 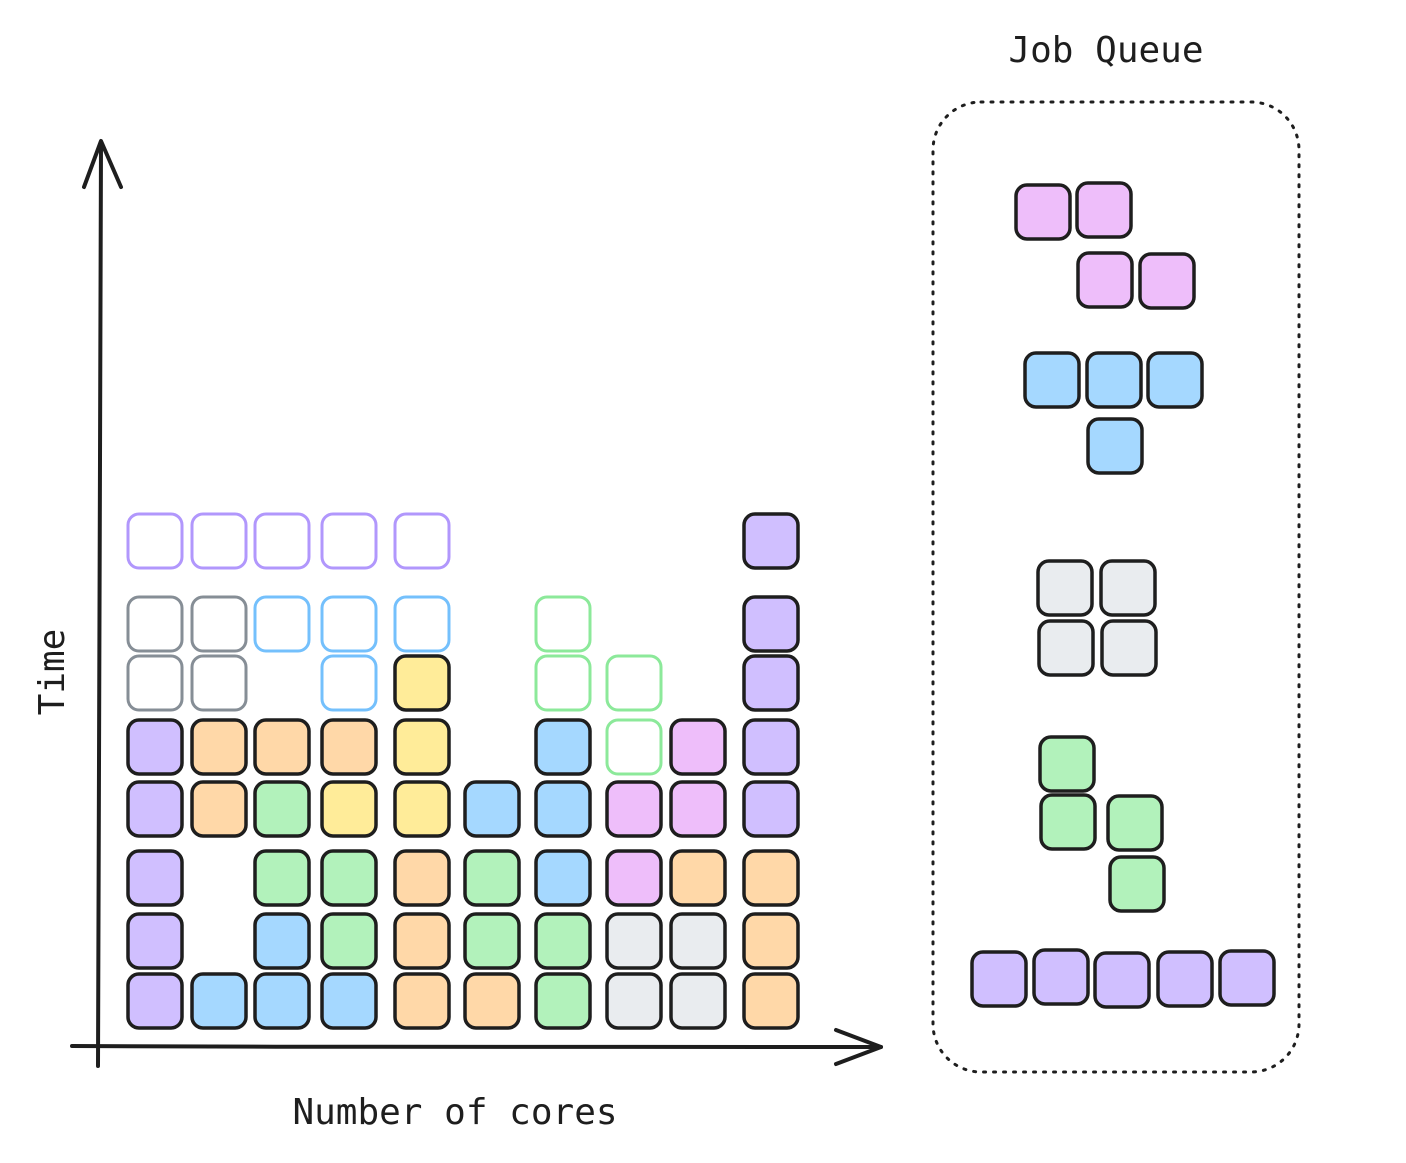 I want to click on x-axis-line, so click(x=476, y=1047).